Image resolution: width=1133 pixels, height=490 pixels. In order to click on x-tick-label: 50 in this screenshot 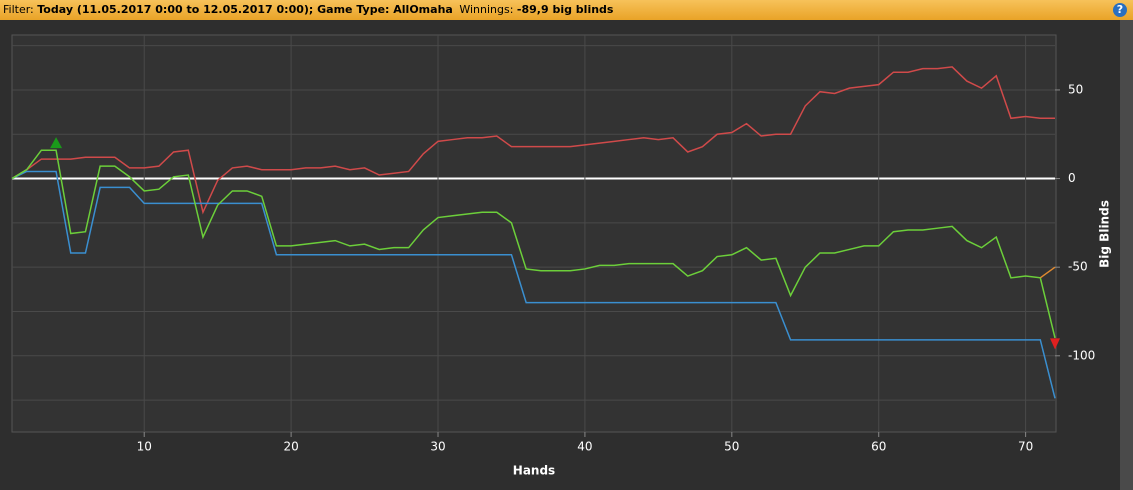, I will do `click(731, 447)`.